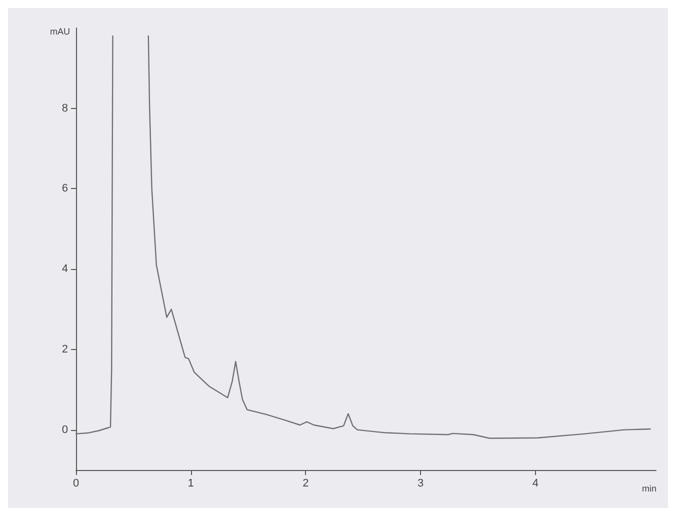  I want to click on x-tick-label: 2, so click(305, 484).